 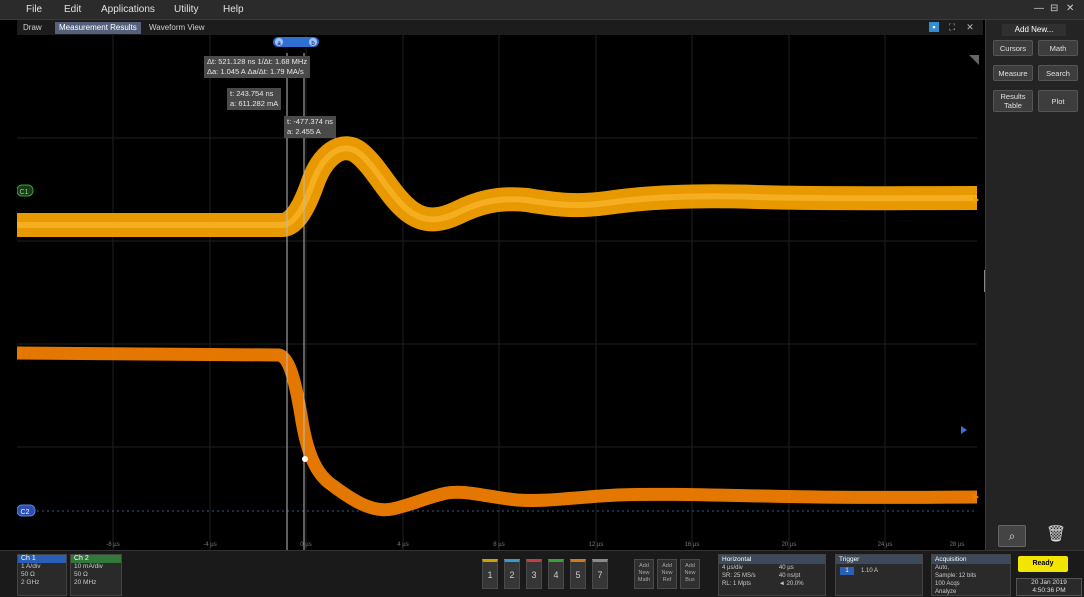 What do you see at coordinates (98, 28) in the screenshot?
I see `tab-measurement-results: Measurement Results` at bounding box center [98, 28].